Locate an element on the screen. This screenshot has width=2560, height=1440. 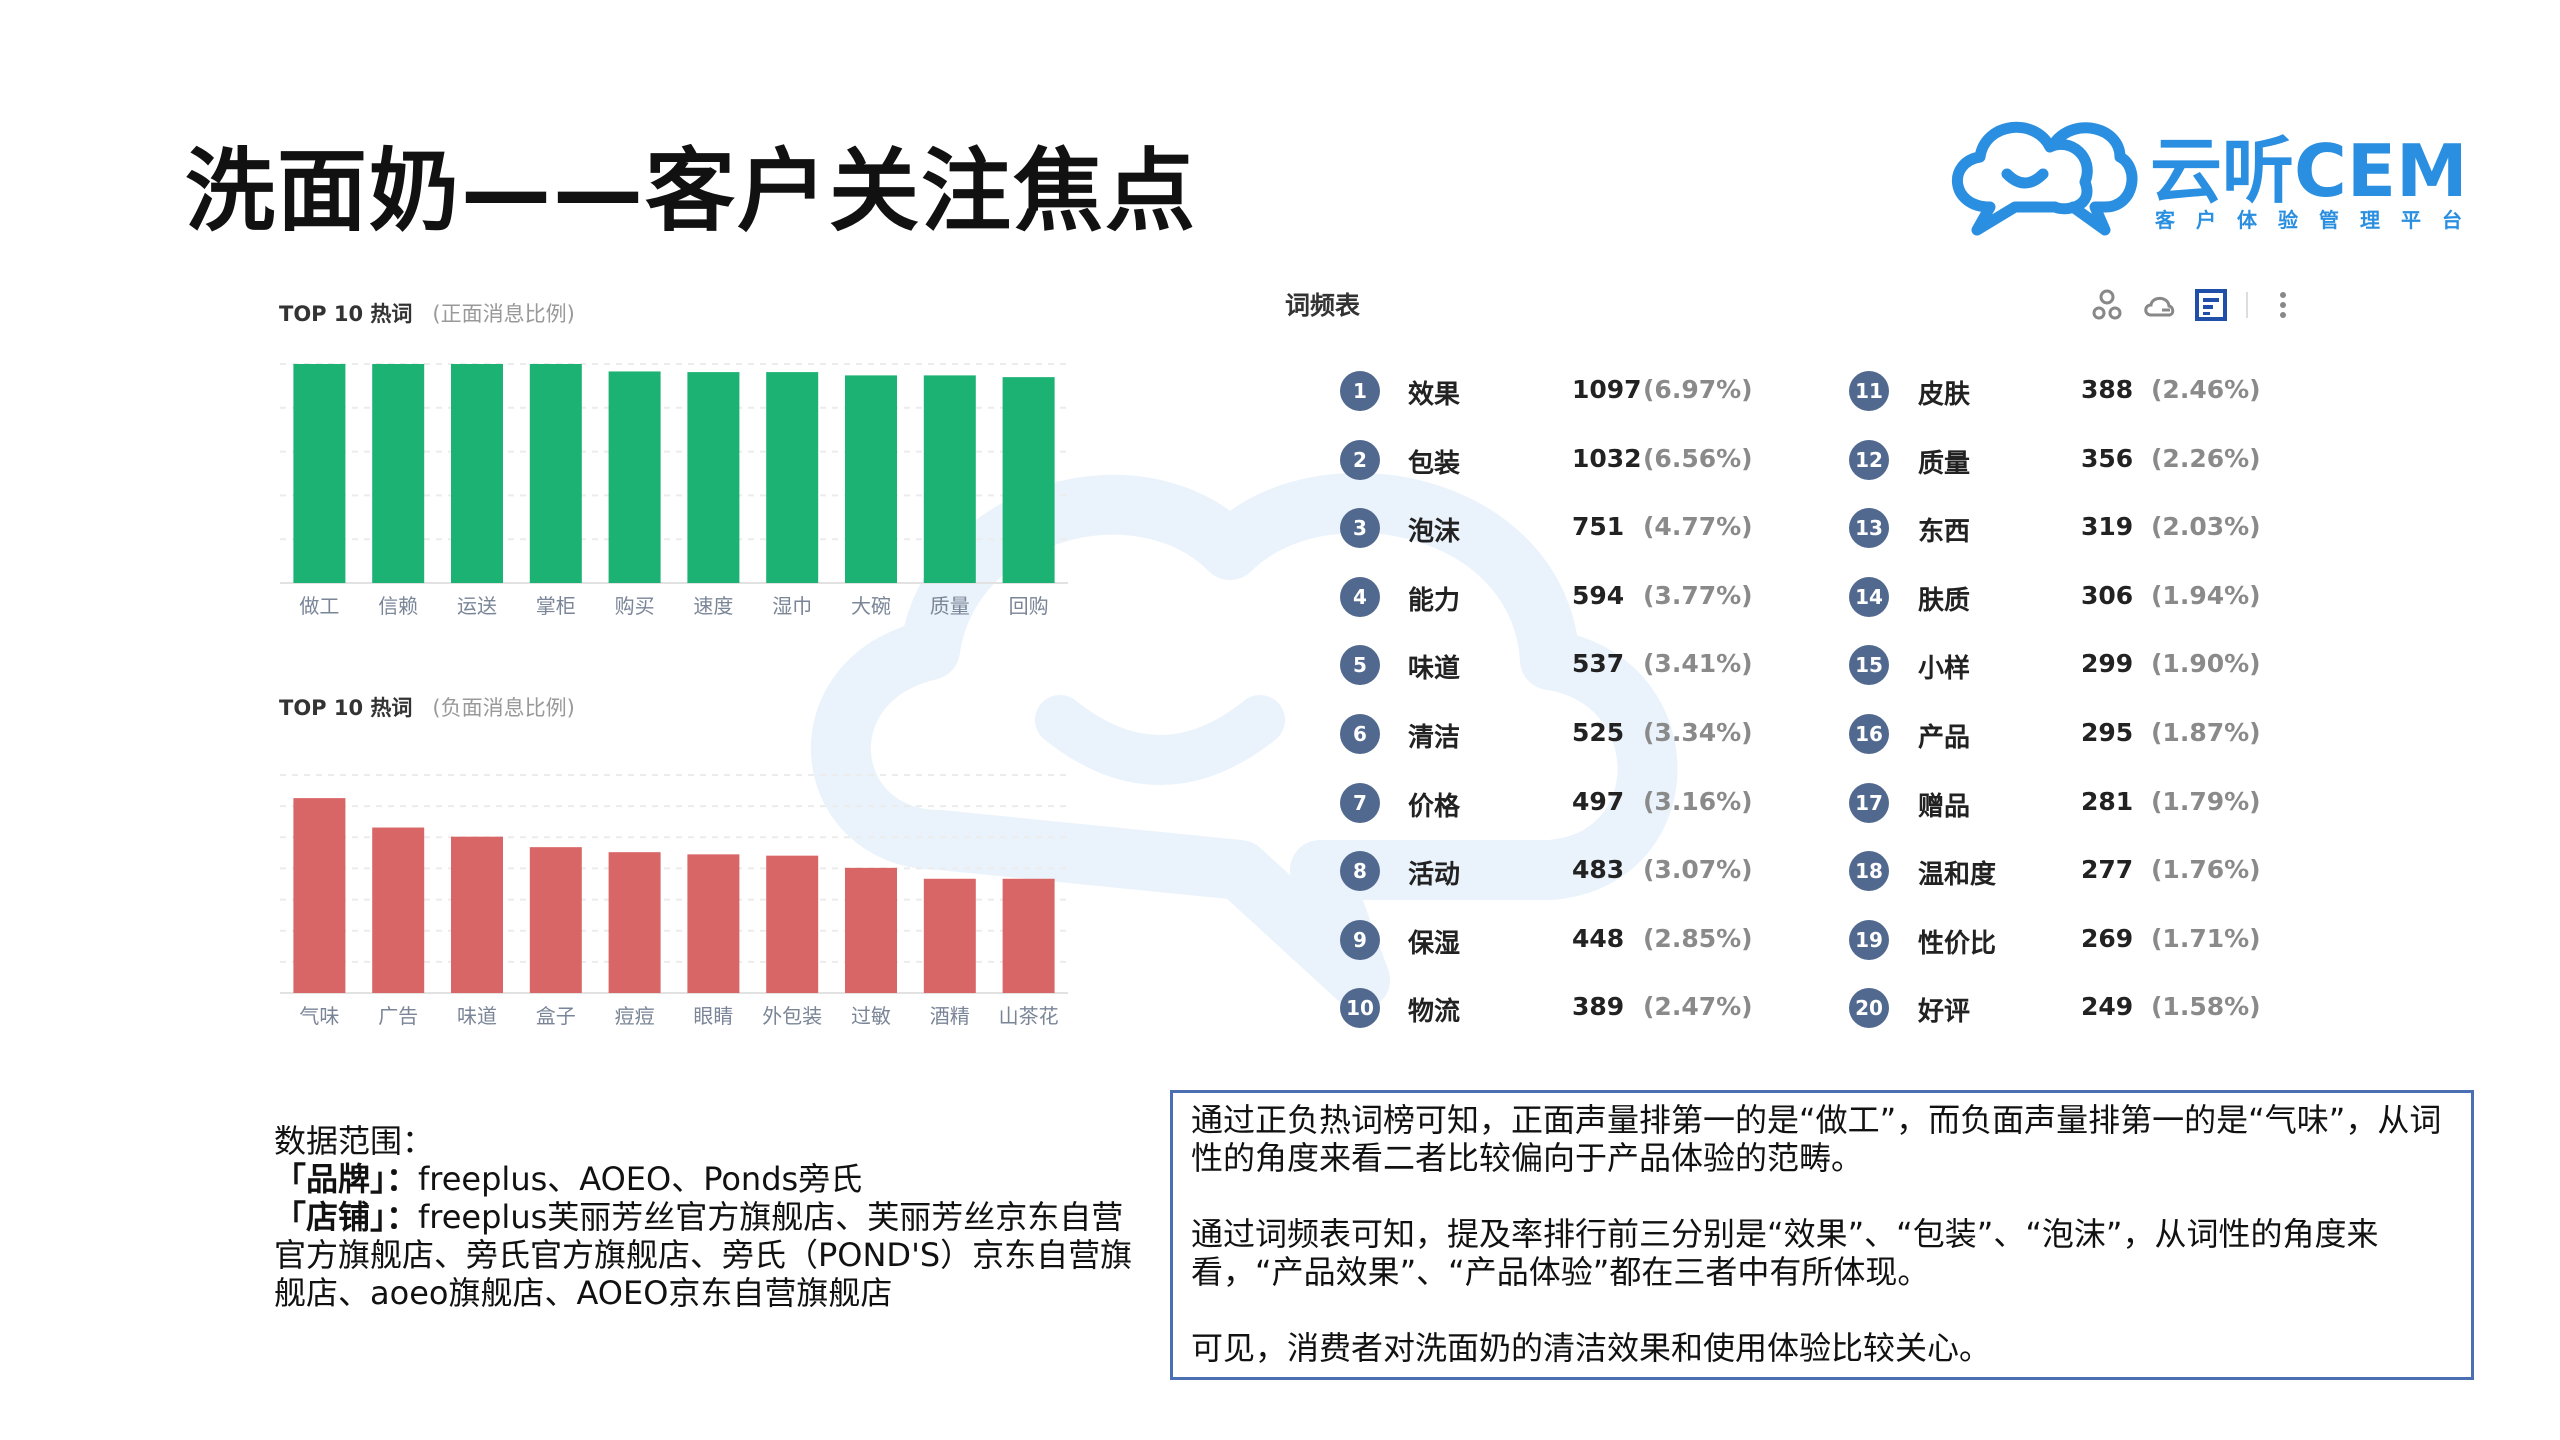
freq-pct: (1.58%) is located at coordinates (2206, 1007).